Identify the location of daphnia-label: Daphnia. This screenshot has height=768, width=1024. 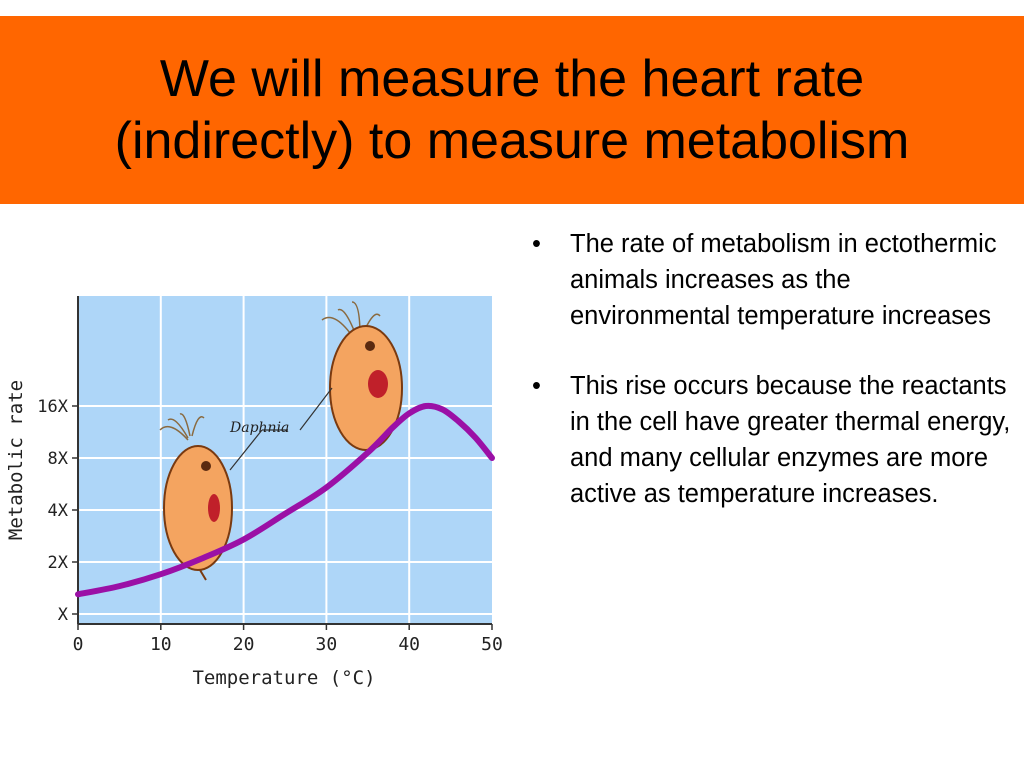
(259, 428).